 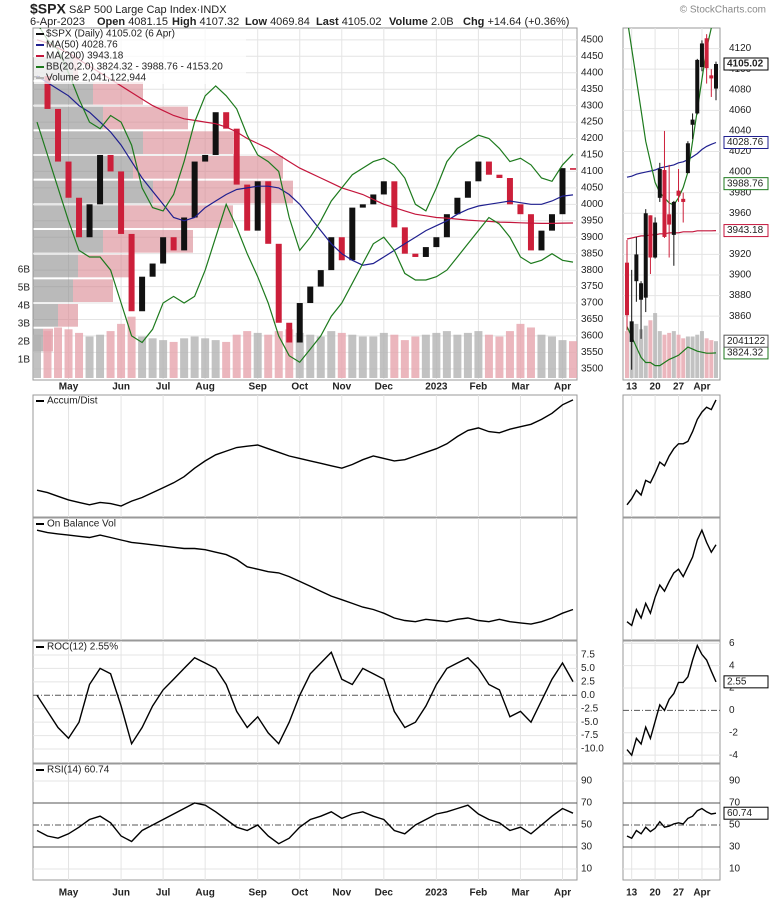 What do you see at coordinates (121, 387) in the screenshot?
I see `x-tick-label: Jun` at bounding box center [121, 387].